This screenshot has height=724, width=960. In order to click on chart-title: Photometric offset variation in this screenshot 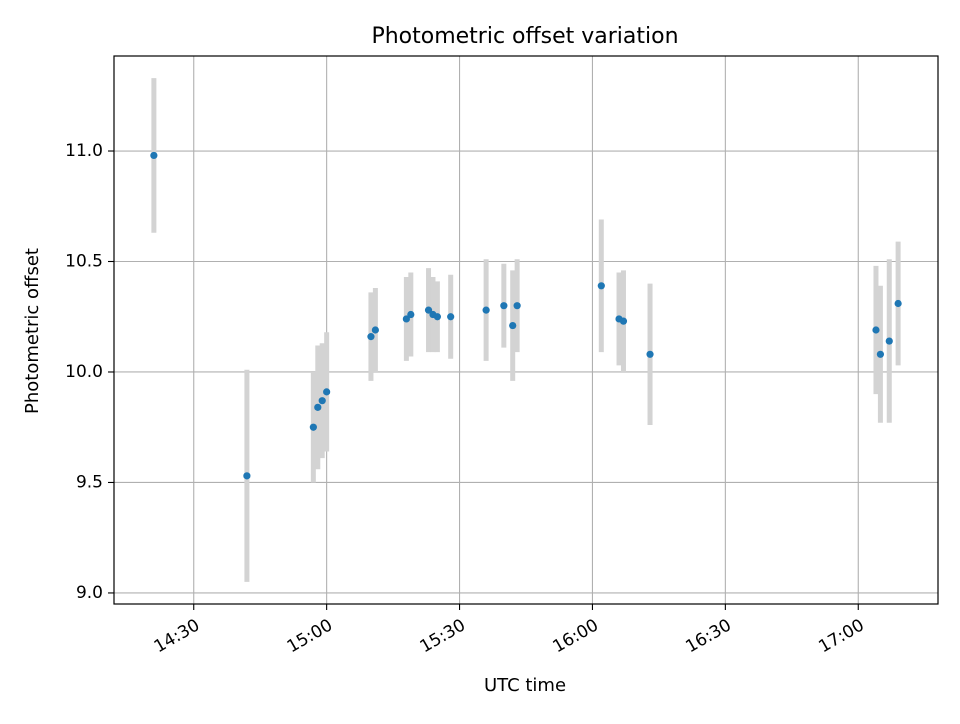, I will do `click(524, 36)`.